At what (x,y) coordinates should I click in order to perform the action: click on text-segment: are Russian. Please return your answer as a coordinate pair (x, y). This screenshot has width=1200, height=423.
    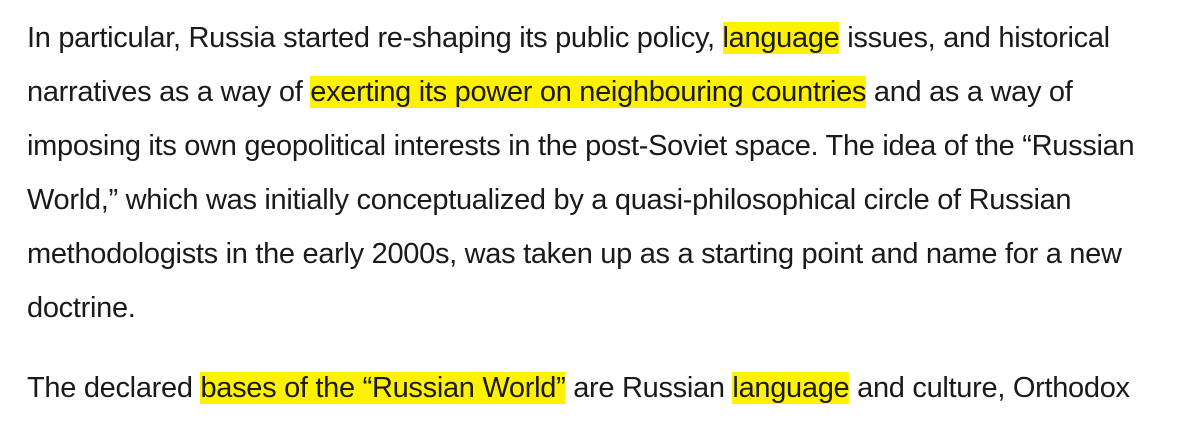
    Looking at the image, I should click on (649, 388).